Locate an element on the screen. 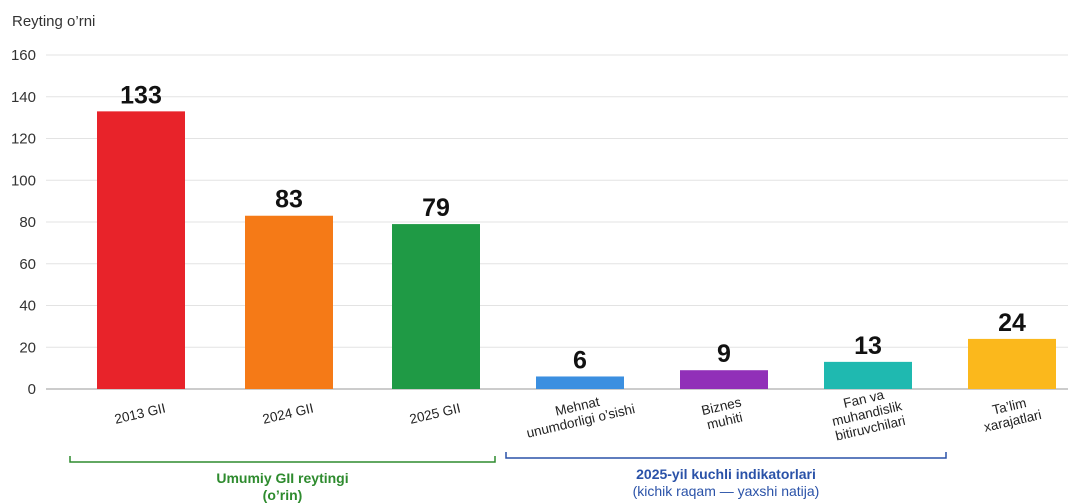  y-tick-label: 40 is located at coordinates (27, 306).